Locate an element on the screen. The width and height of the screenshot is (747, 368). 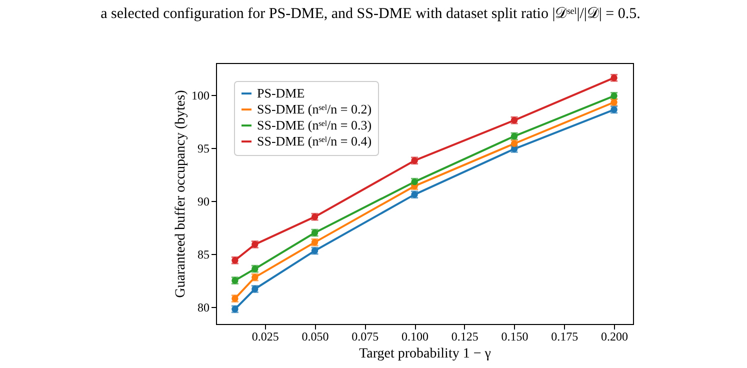
y-tick-label: 90 is located at coordinates (204, 201).